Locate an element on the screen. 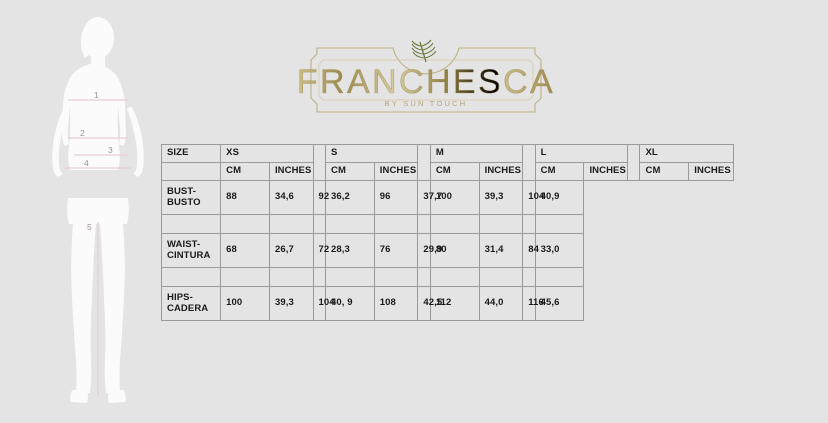 This screenshot has height=423, width=828. header-l-inches: INCHES is located at coordinates (606, 171).